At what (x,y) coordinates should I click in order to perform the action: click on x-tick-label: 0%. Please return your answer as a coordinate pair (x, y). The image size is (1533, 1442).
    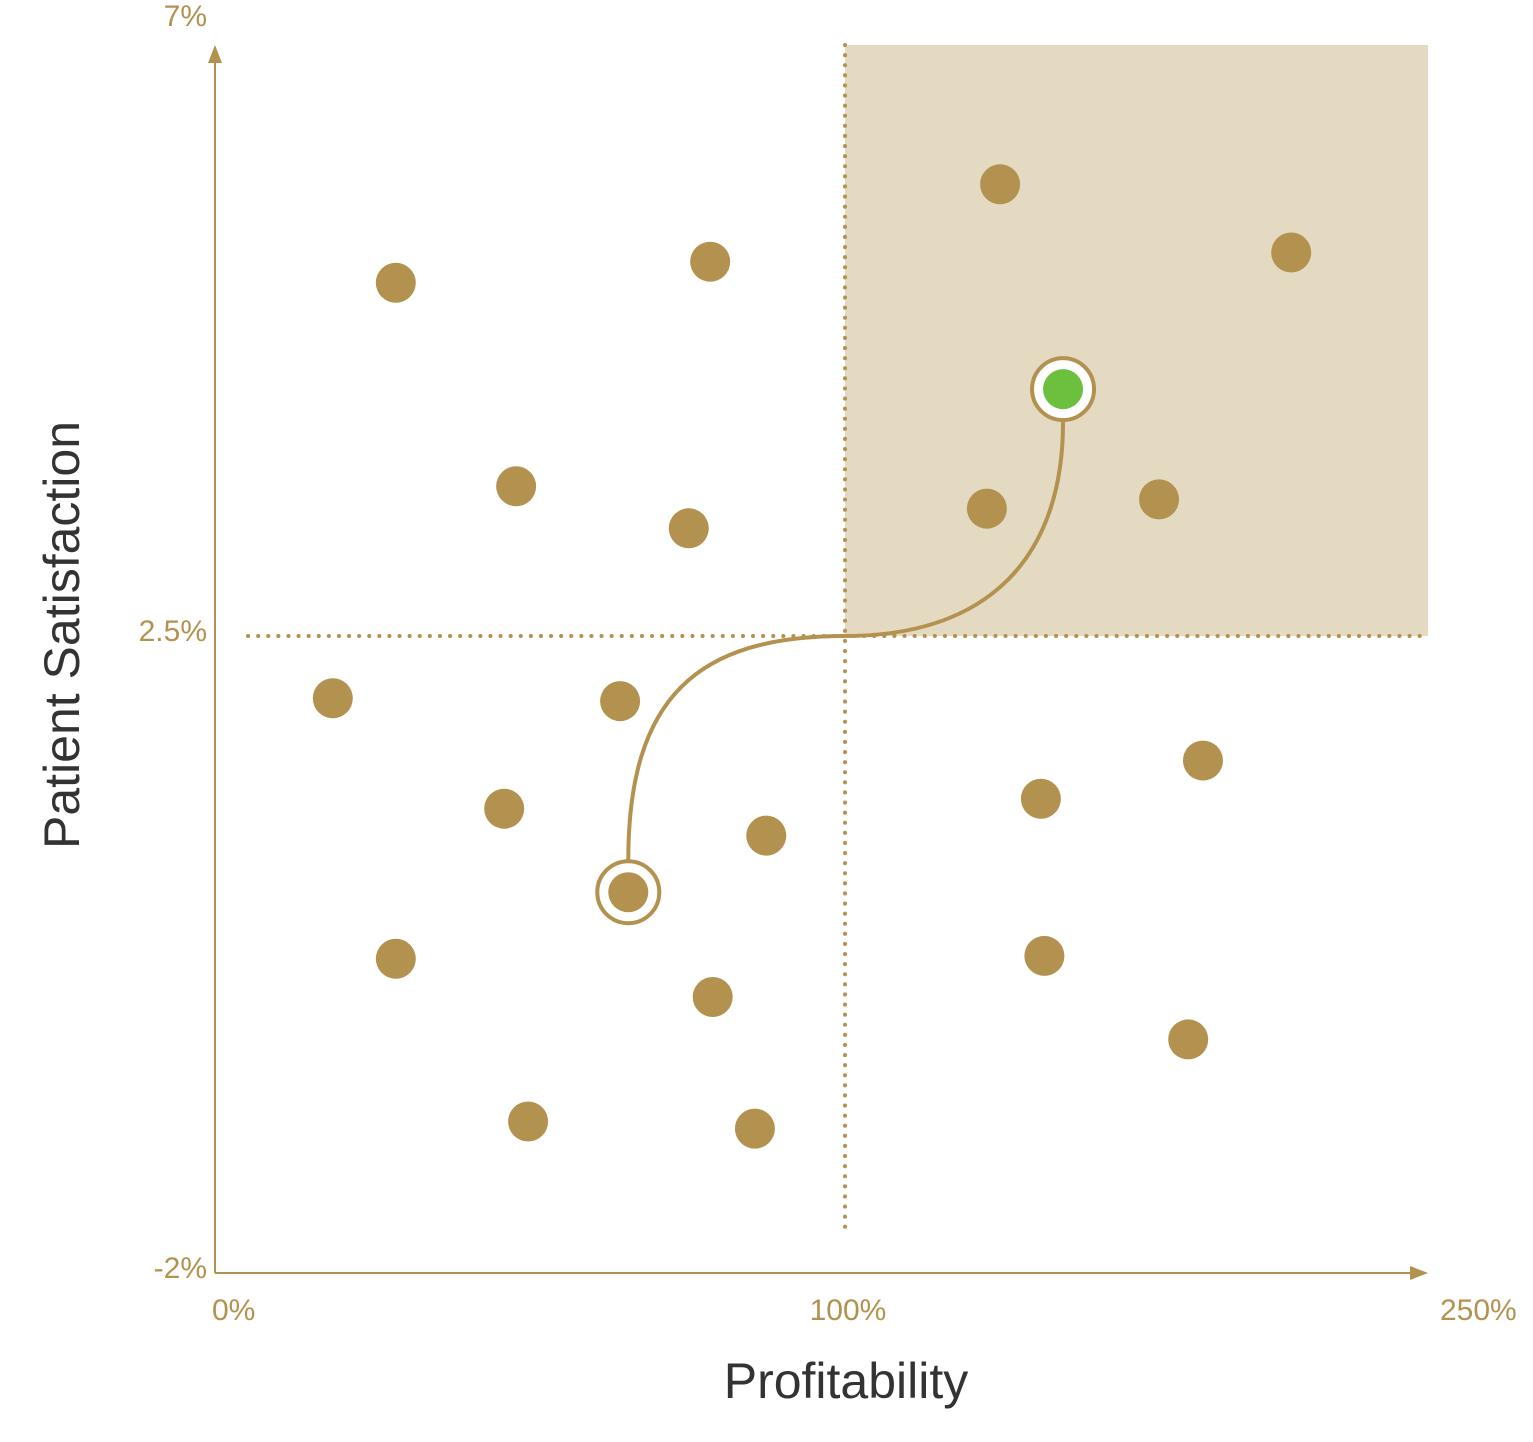
    Looking at the image, I should click on (233, 1310).